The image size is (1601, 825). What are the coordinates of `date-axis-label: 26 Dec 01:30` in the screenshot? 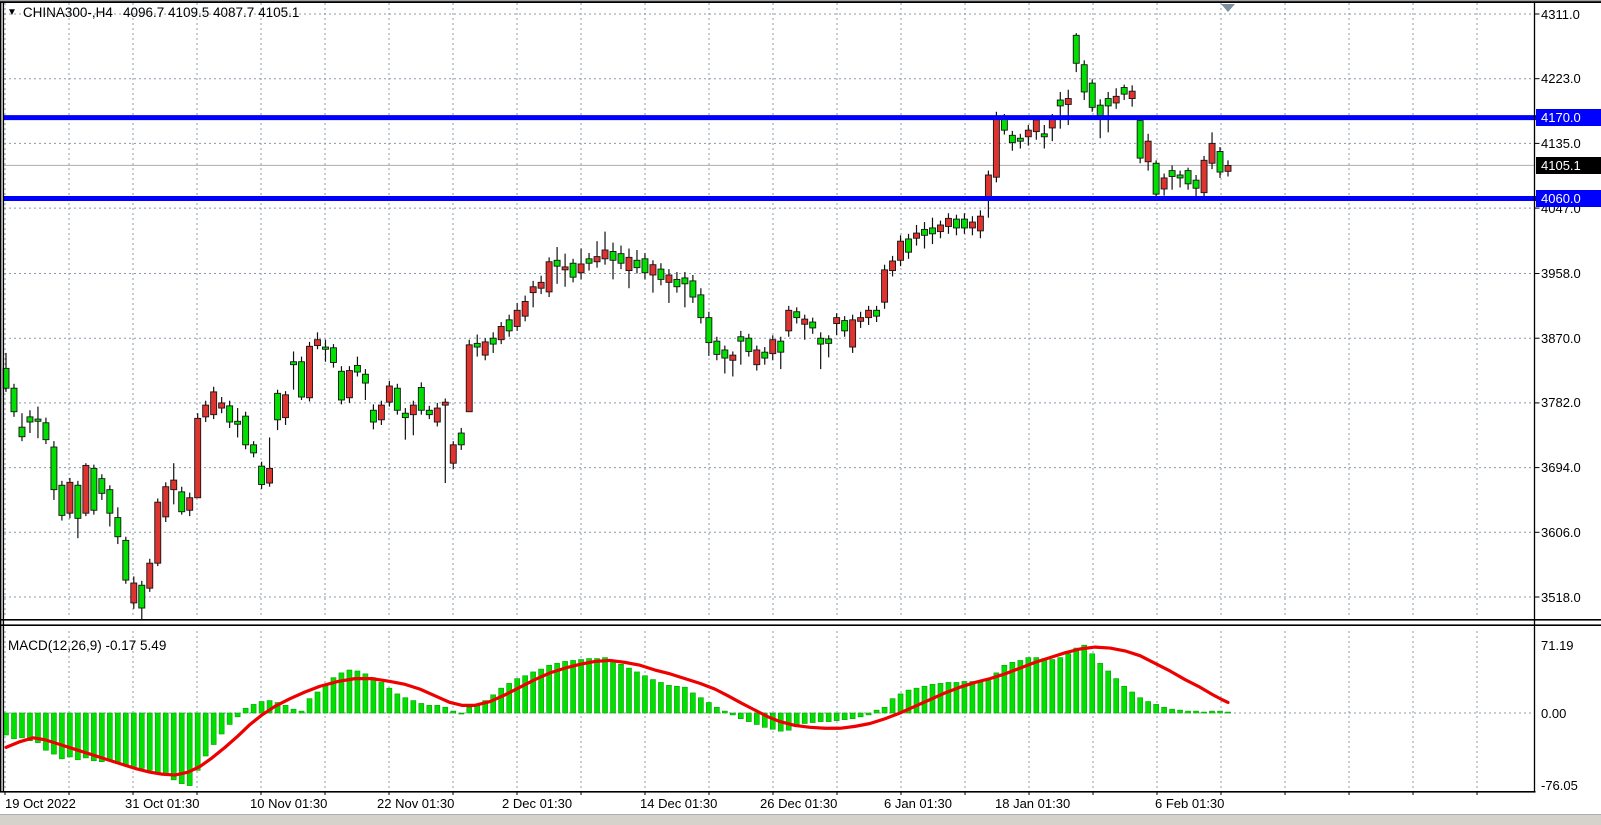 It's located at (799, 803).